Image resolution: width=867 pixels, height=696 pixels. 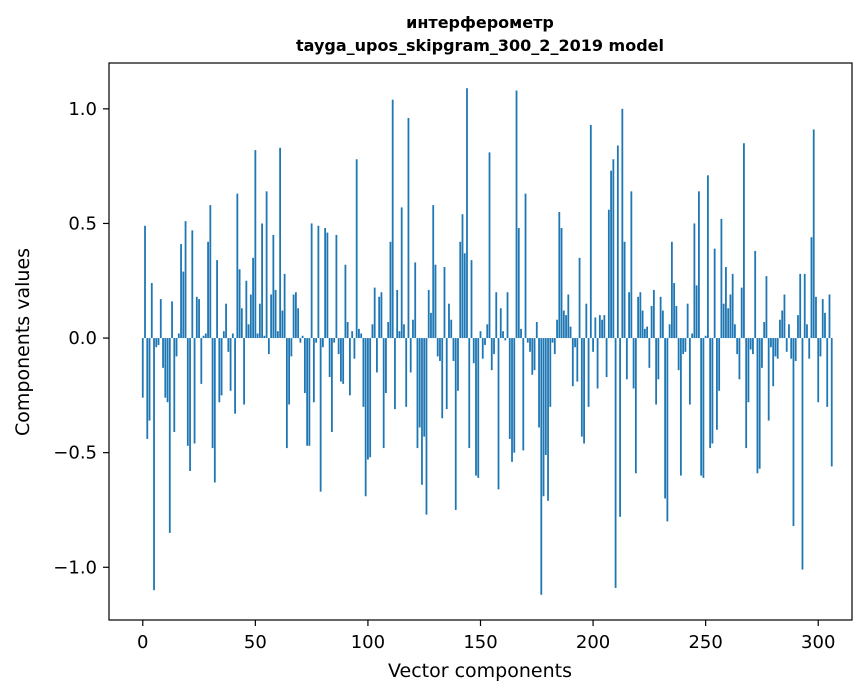 I want to click on y-tick-label: 0.5, so click(x=82, y=223).